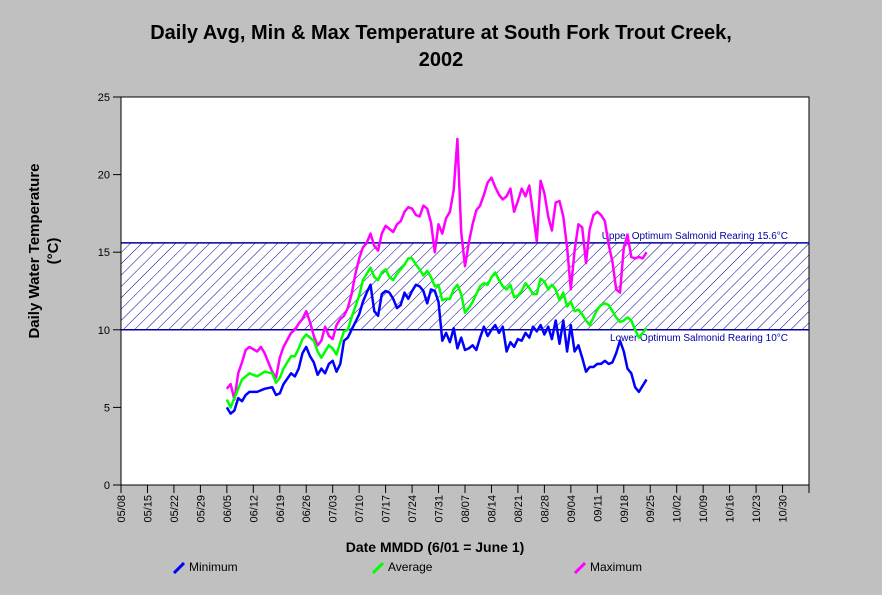 The width and height of the screenshot is (882, 595). What do you see at coordinates (104, 176) in the screenshot?
I see `y-tick-label: 20` at bounding box center [104, 176].